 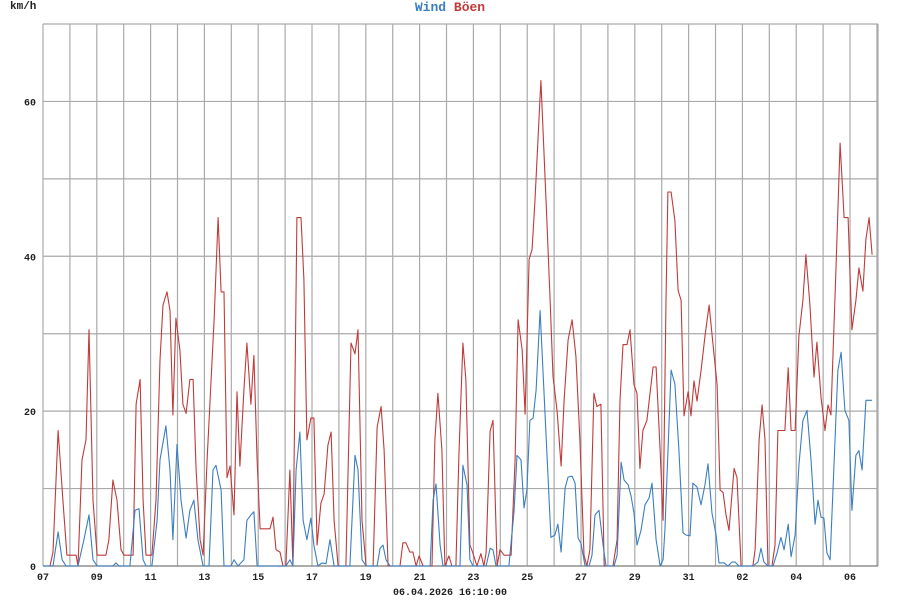 What do you see at coordinates (450, 593) in the screenshot?
I see `timestamp-label: 06.04.2026 16:10:00` at bounding box center [450, 593].